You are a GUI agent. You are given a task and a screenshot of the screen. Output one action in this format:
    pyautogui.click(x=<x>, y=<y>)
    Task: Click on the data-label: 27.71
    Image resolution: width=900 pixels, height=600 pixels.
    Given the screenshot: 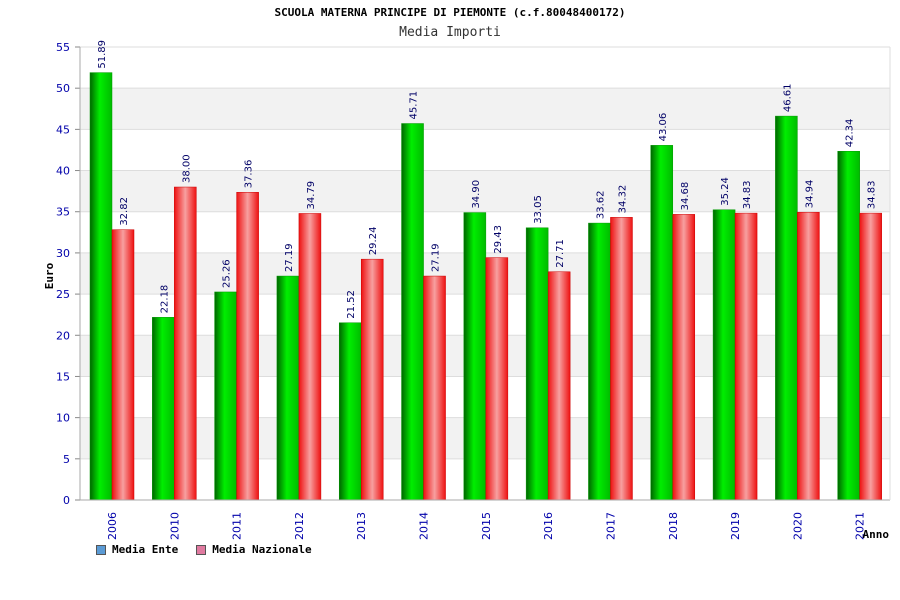 What is the action you would take?
    pyautogui.click(x=560, y=253)
    